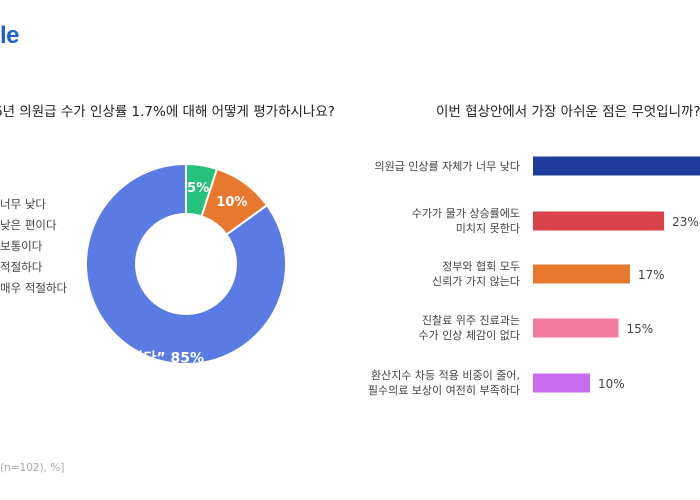 This screenshot has height=500, width=700. What do you see at coordinates (10, 35) in the screenshot?
I see `brand-logo: le` at bounding box center [10, 35].